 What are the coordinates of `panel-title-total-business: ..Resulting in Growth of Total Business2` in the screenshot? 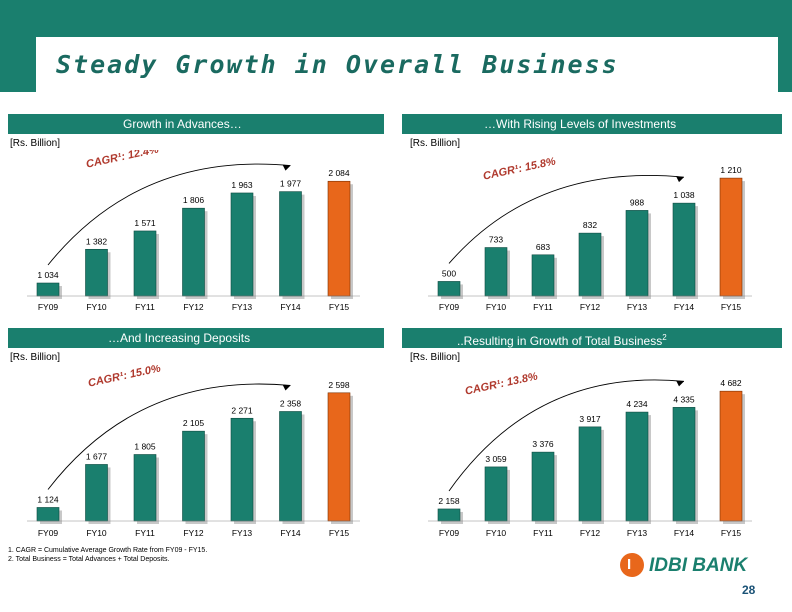 It's located at (592, 338).